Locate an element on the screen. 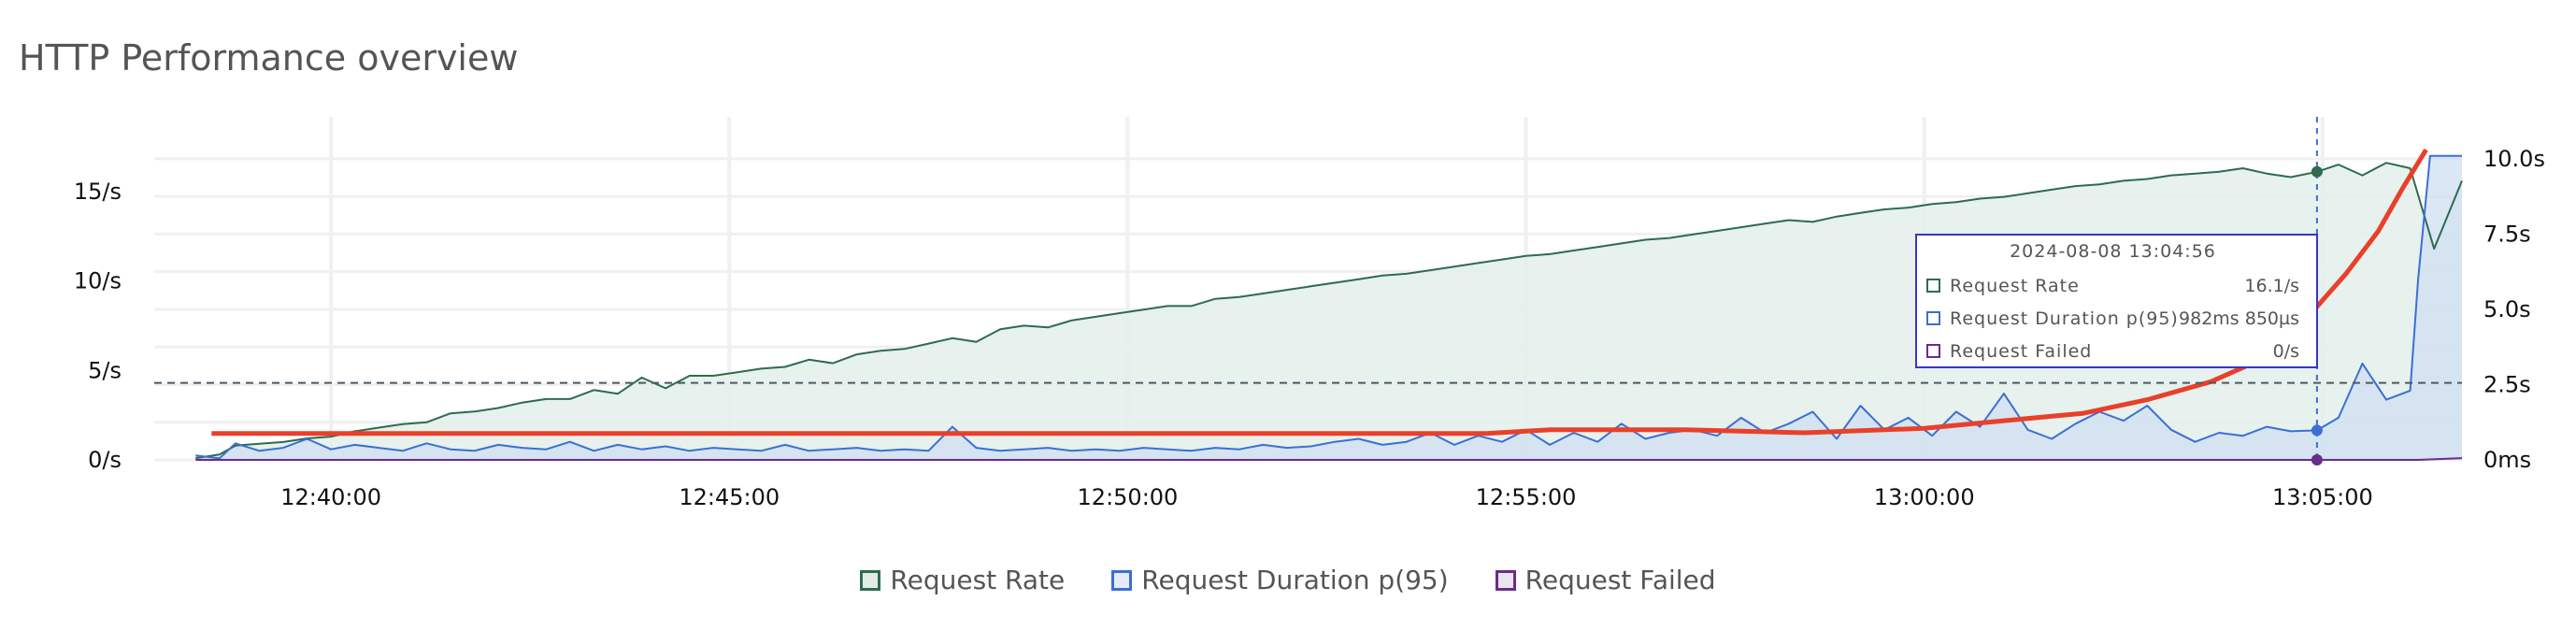  legend-item-request-duration: Request Duration p(95) is located at coordinates (1280, 580).